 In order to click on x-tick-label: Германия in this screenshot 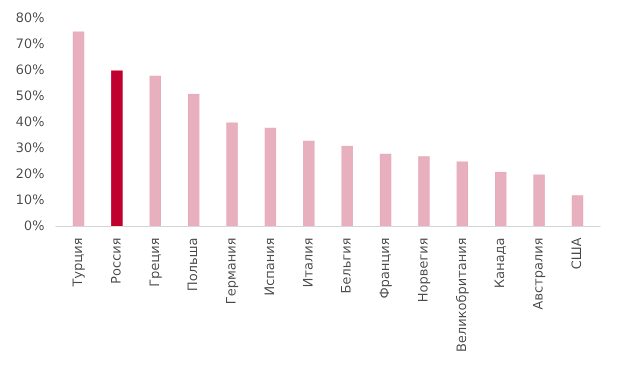, I will do `click(232, 270)`.